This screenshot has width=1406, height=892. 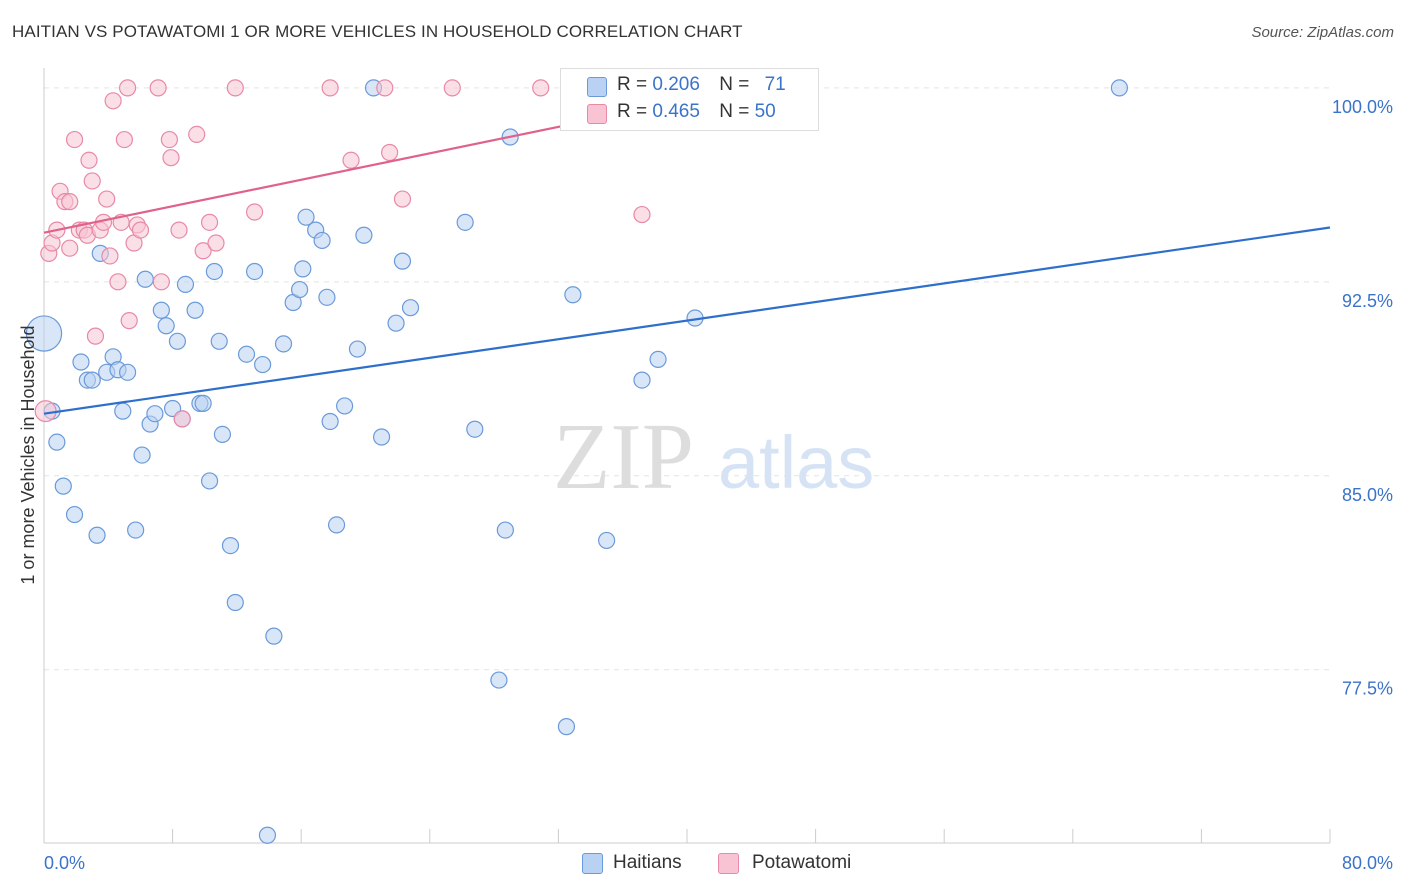 I want to click on legend-r-value-potawatomi: 0.465, so click(x=676, y=111).